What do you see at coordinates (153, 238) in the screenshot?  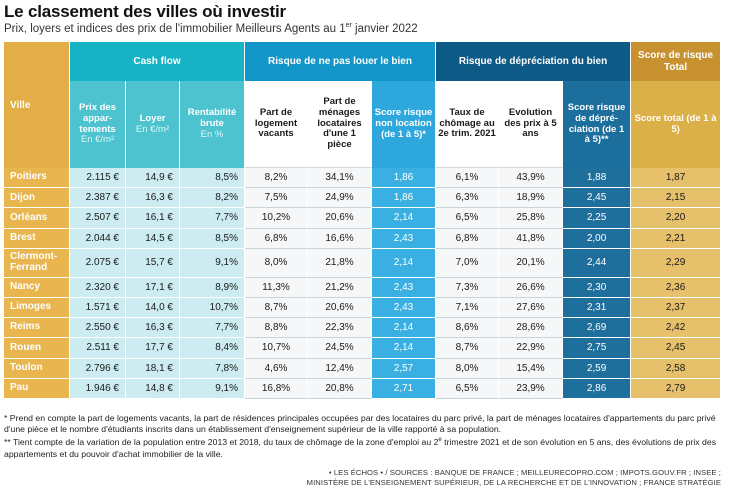 I see `loyer-cell: 14,5 €` at bounding box center [153, 238].